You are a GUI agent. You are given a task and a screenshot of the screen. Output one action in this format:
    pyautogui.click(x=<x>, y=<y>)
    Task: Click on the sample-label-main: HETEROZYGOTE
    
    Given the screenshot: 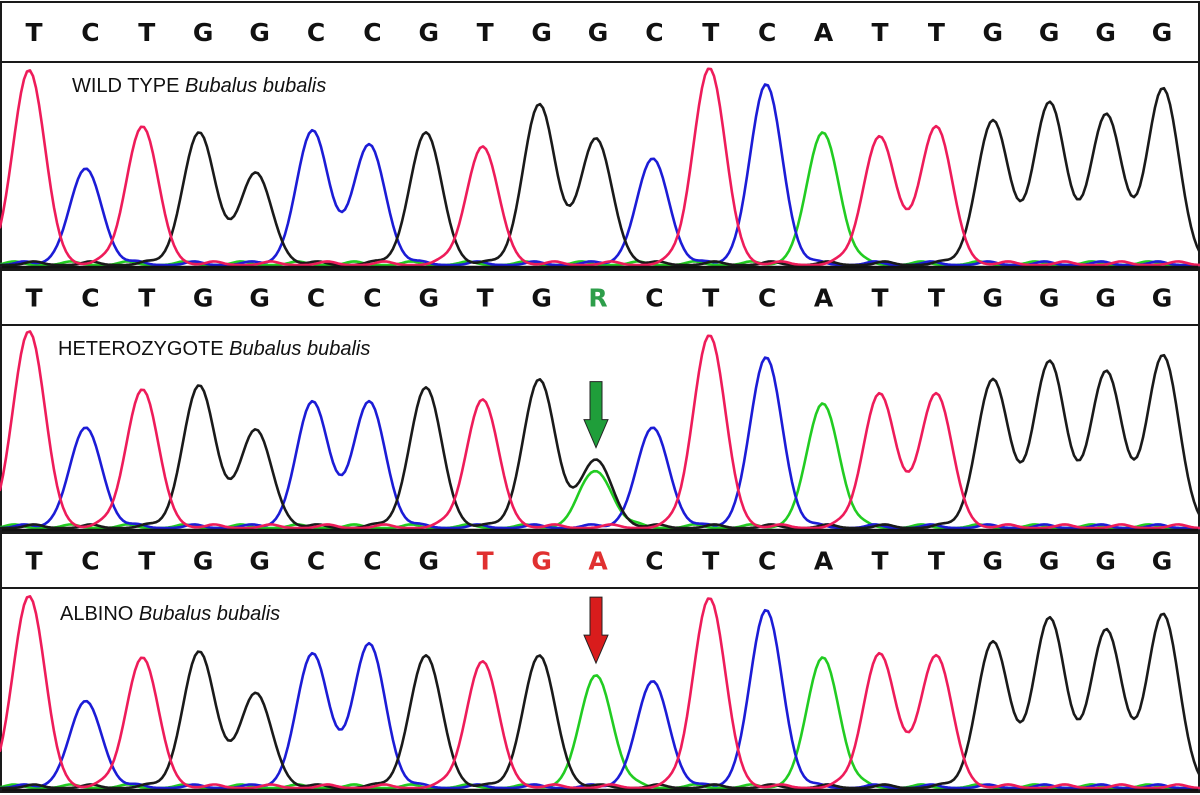 What is the action you would take?
    pyautogui.click(x=143, y=349)
    